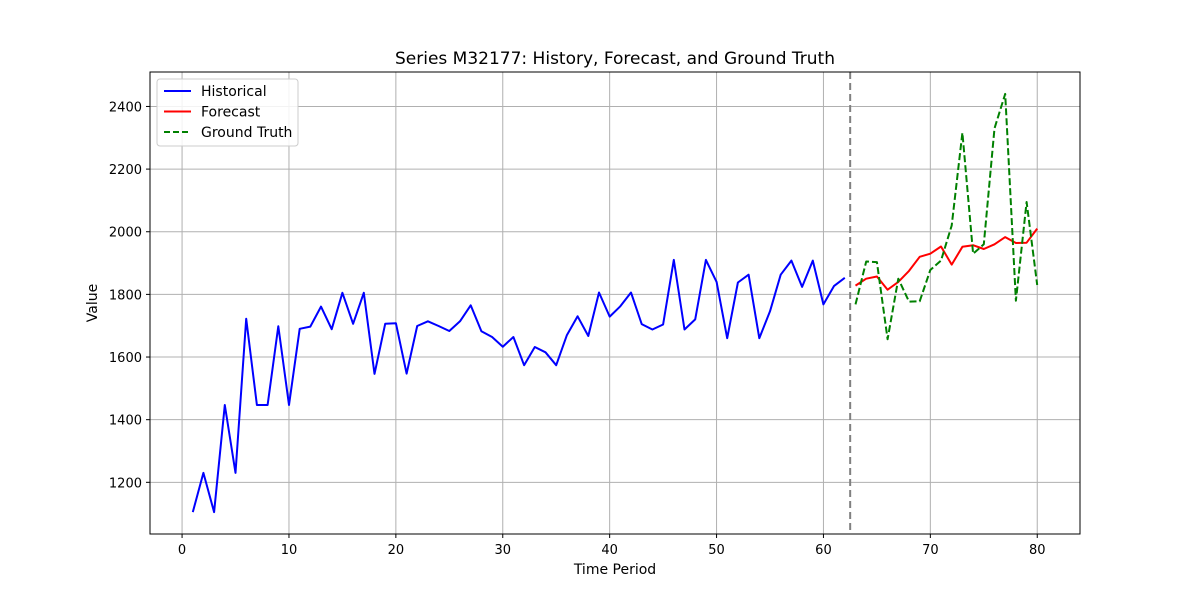 The height and width of the screenshot is (600, 1200). Describe the element at coordinates (289, 550) in the screenshot. I see `x-tick-label-10: 10` at that location.